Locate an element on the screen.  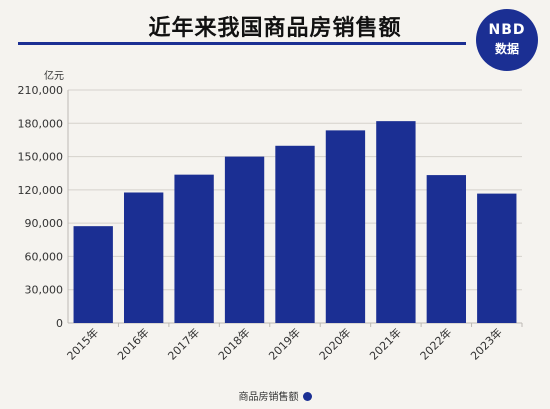
y-tick-label: 30,000 is located at coordinates (44, 290).